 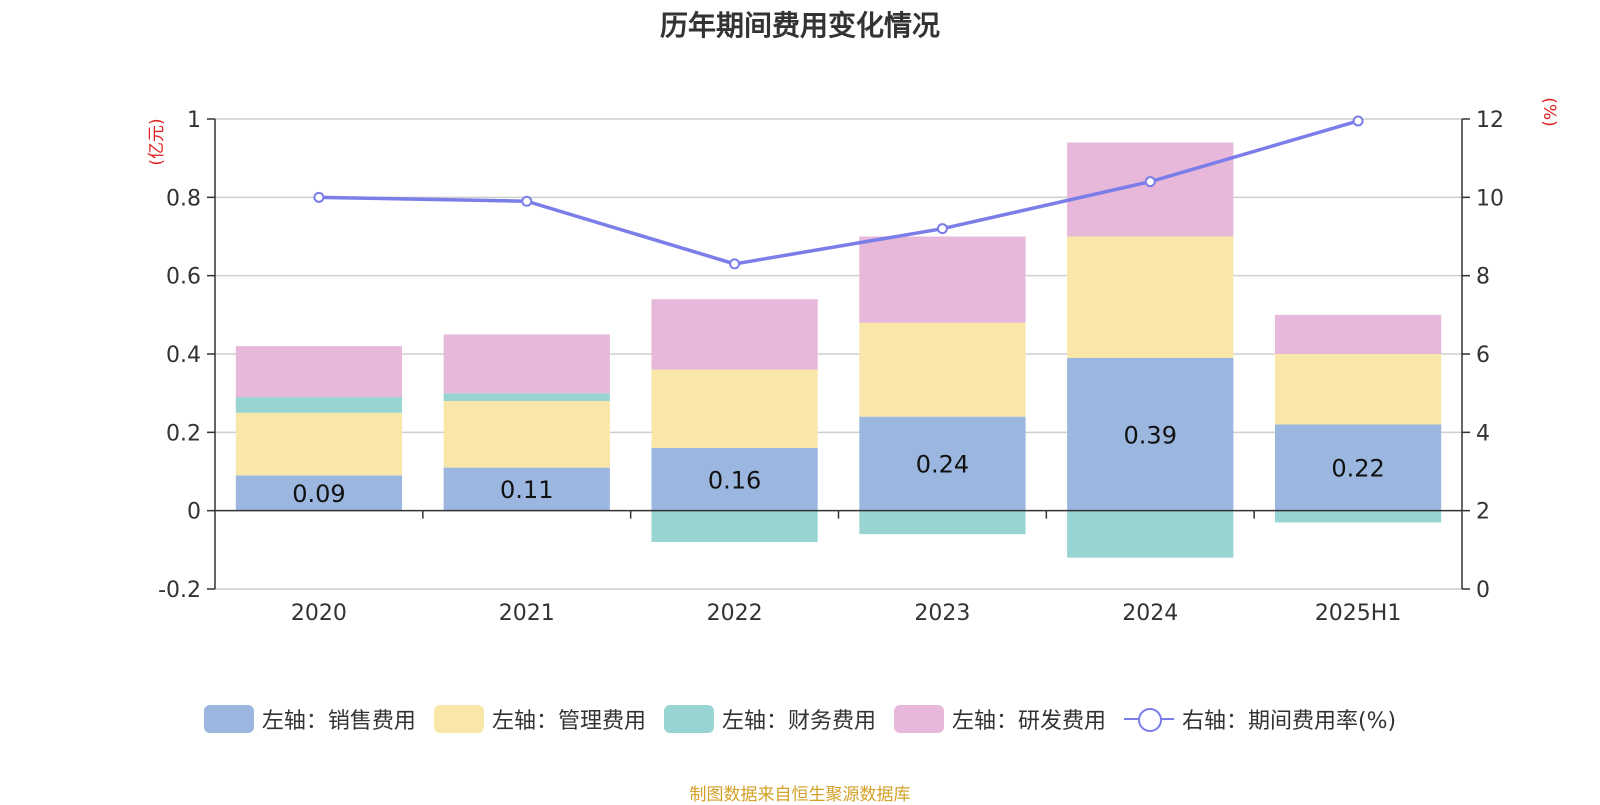 I want to click on right-axis-tick-label: 8, so click(x=1483, y=277).